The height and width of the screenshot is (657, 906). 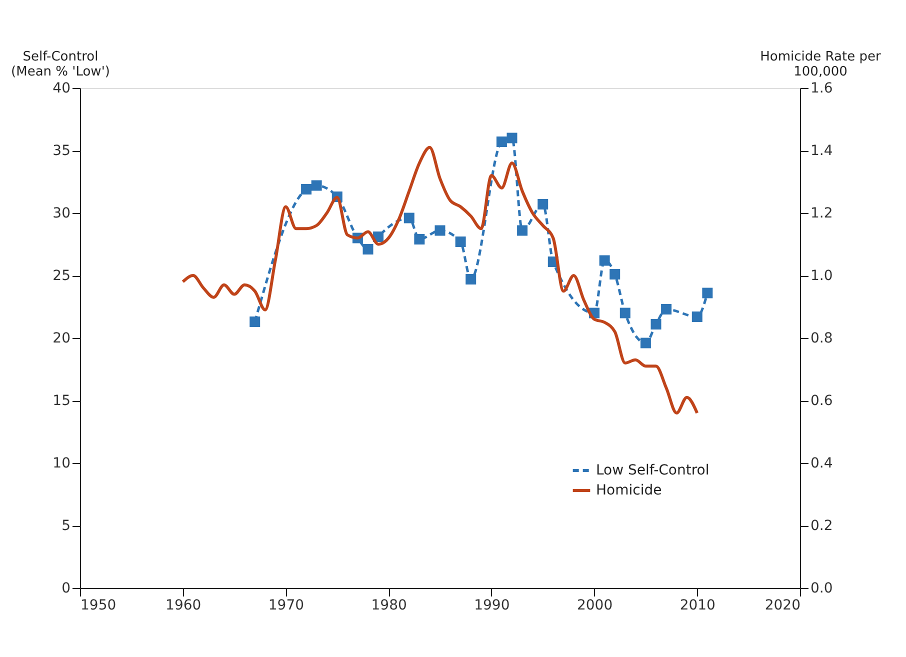 I want to click on y-tick-label: 5, so click(x=66, y=526).